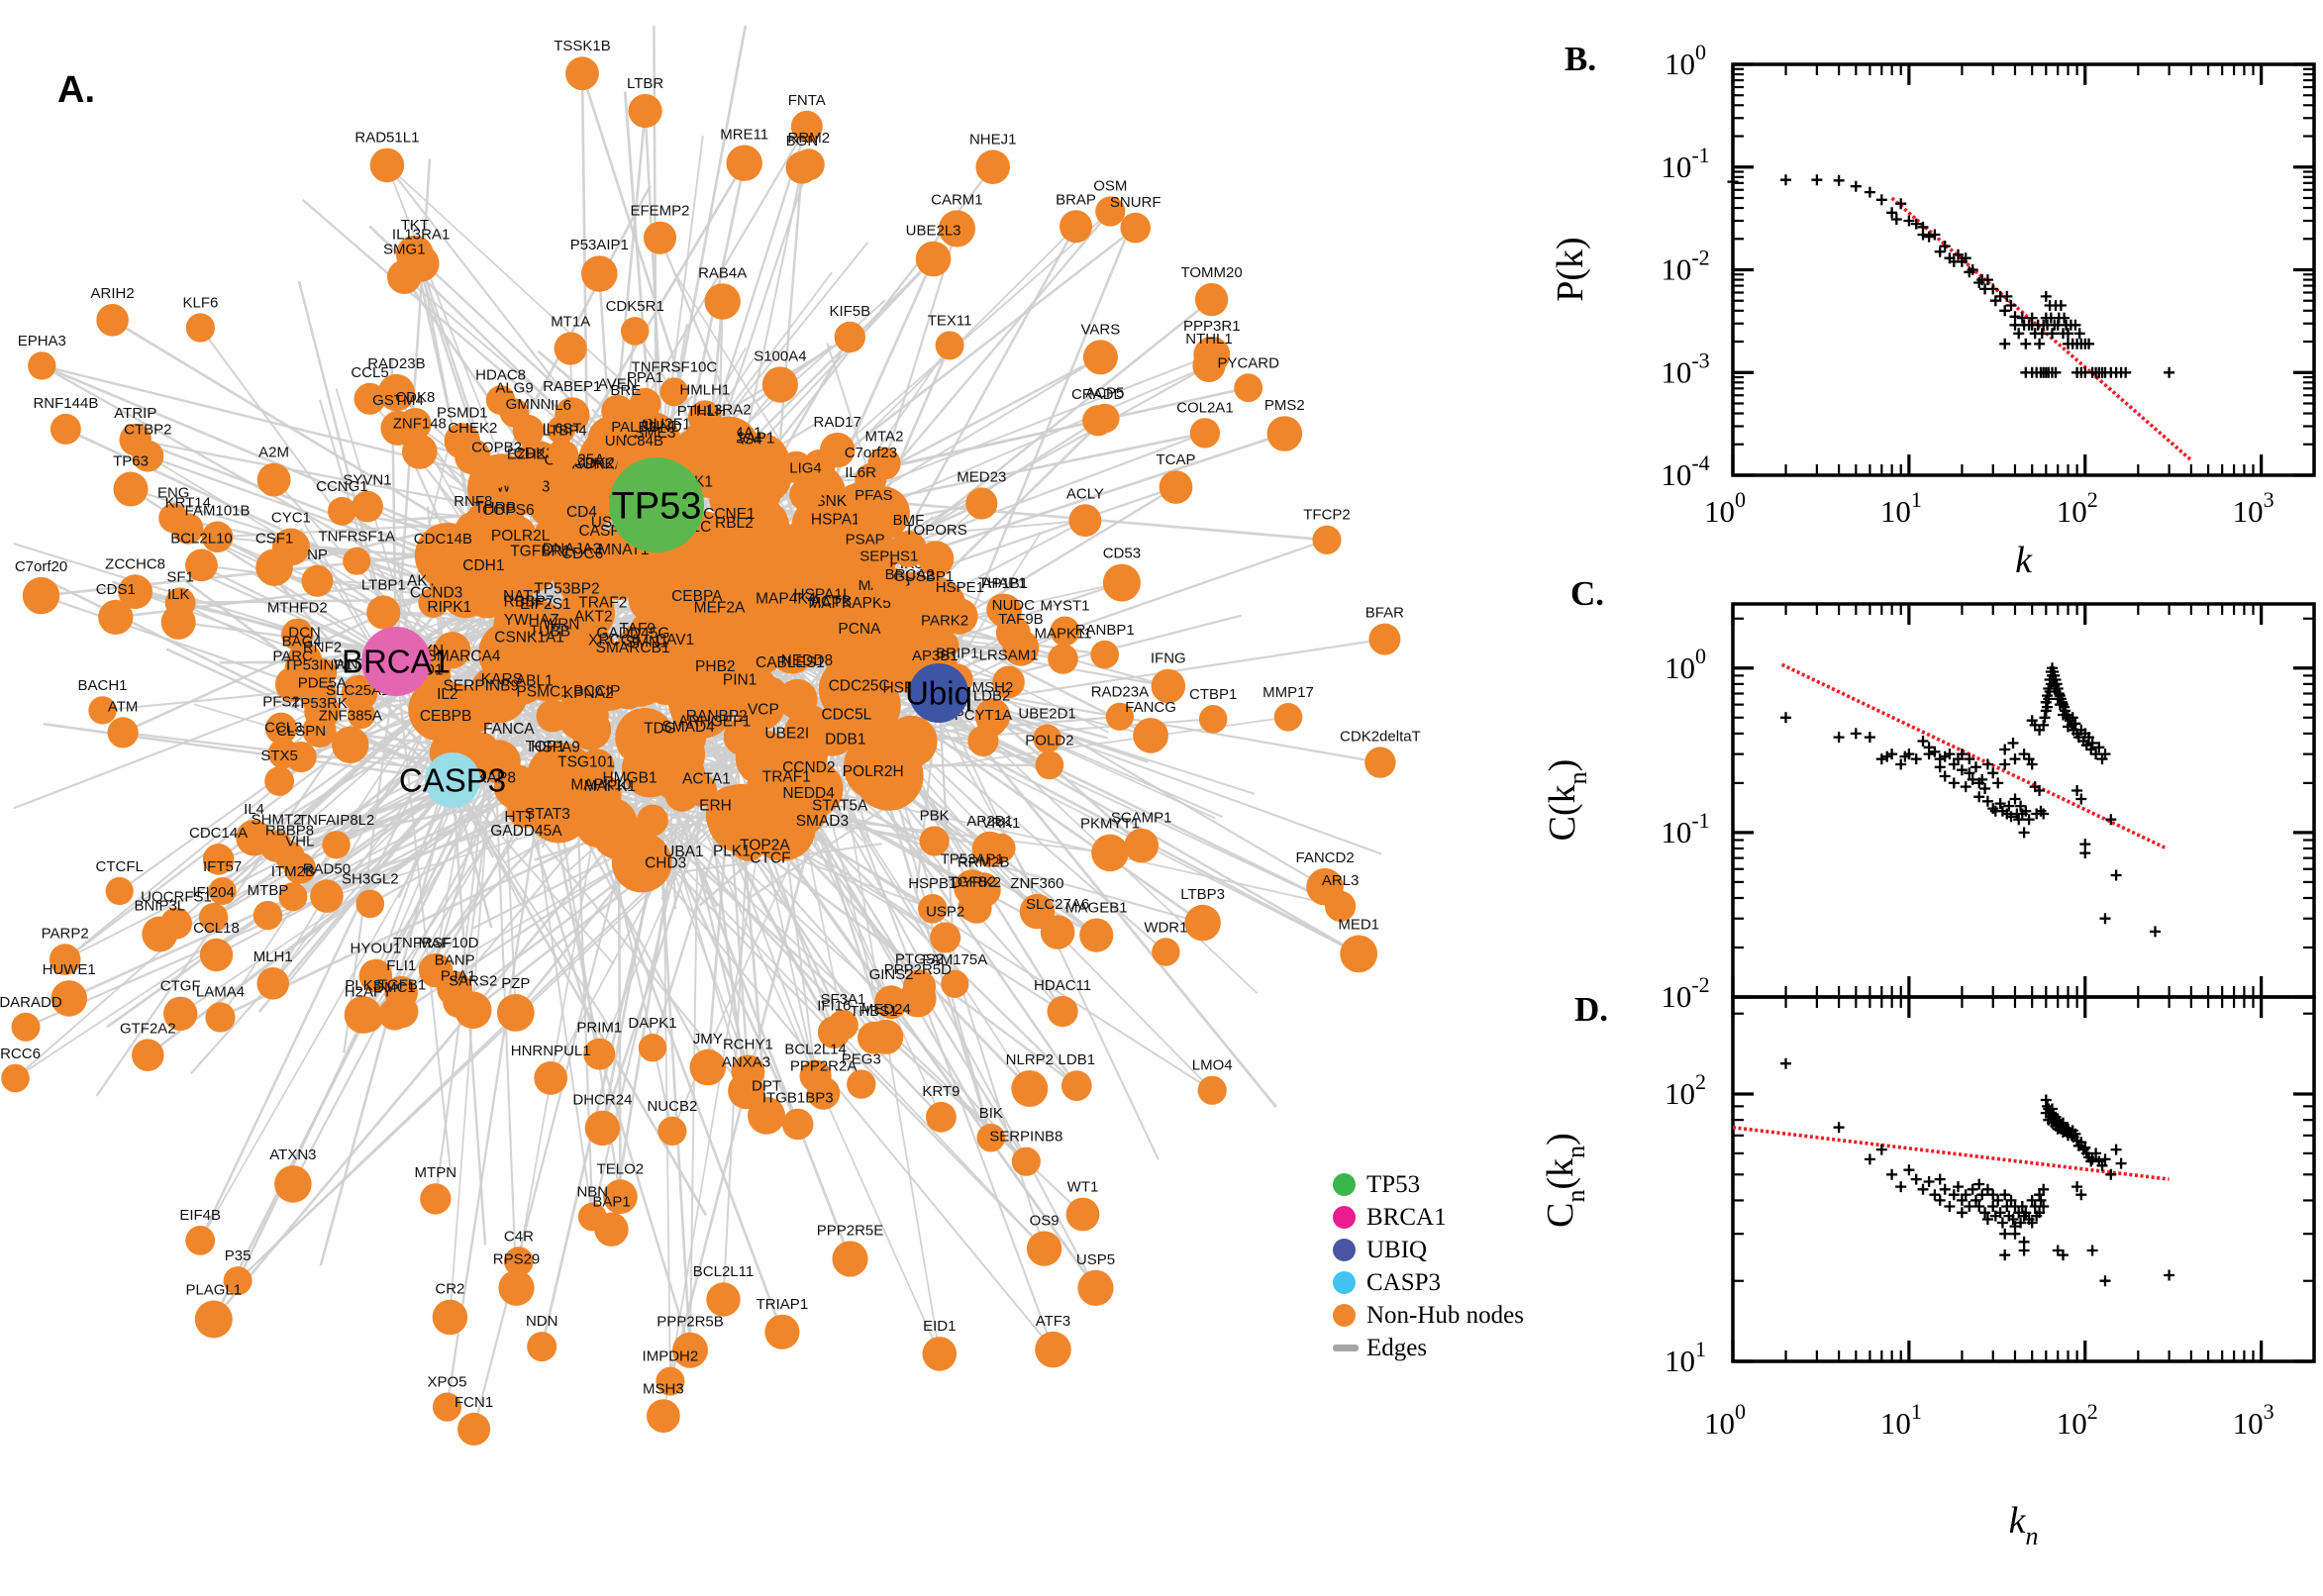 The height and width of the screenshot is (1596, 2323). I want to click on gene-label: MAPK10, so click(601, 784).